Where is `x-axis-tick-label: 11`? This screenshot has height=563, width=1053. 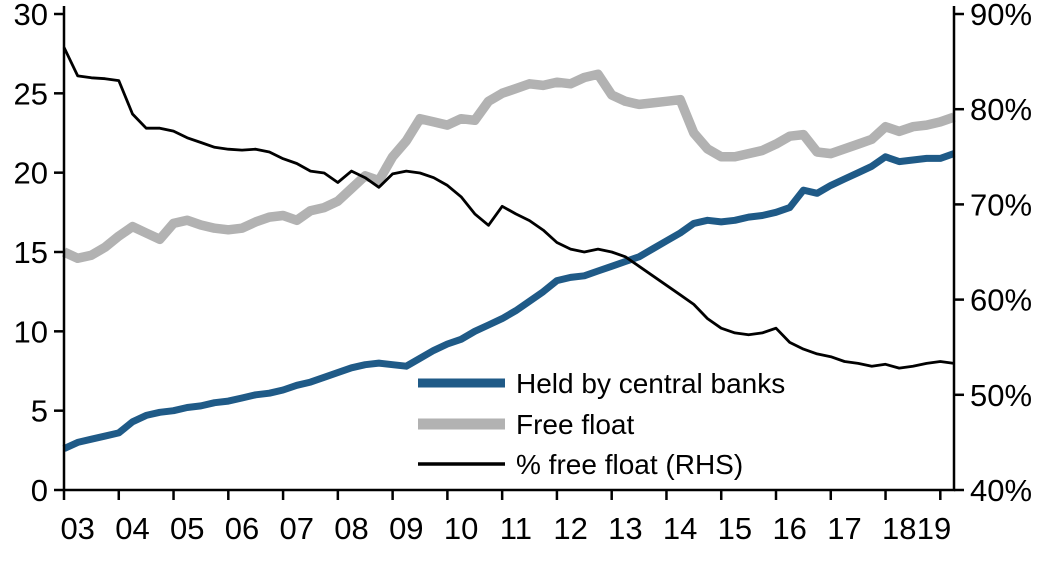 x-axis-tick-label: 11 is located at coordinates (516, 528).